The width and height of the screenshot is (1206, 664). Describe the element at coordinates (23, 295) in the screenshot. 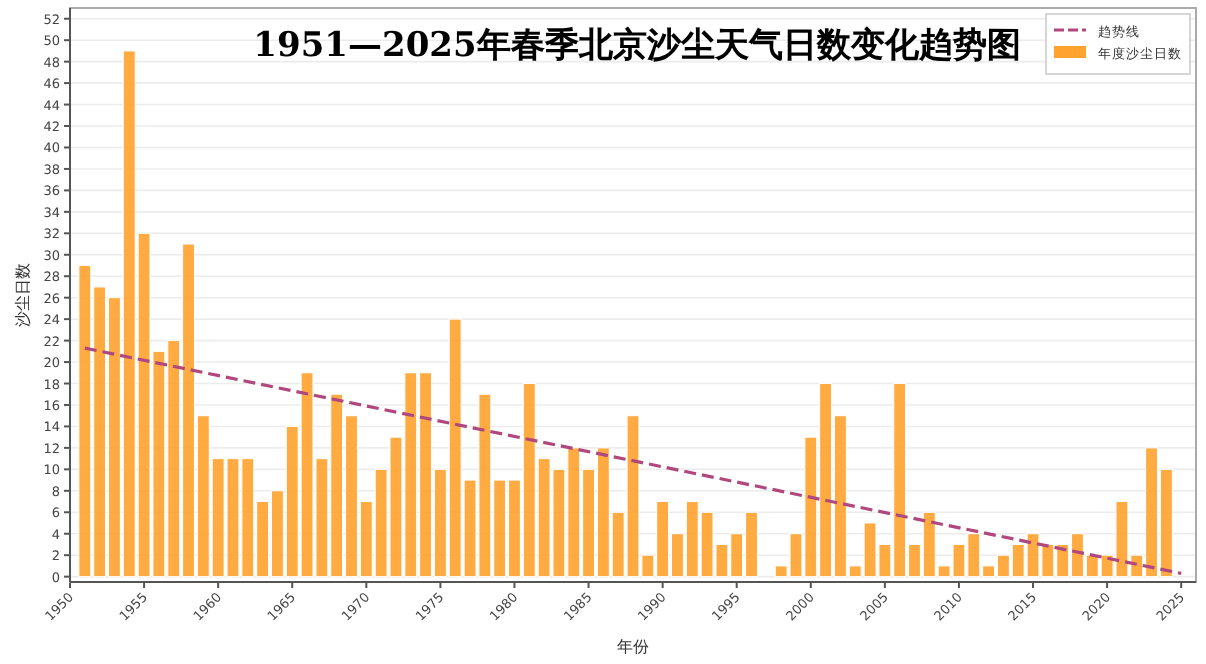

I see `y-axis-title: 沙尘日数` at that location.